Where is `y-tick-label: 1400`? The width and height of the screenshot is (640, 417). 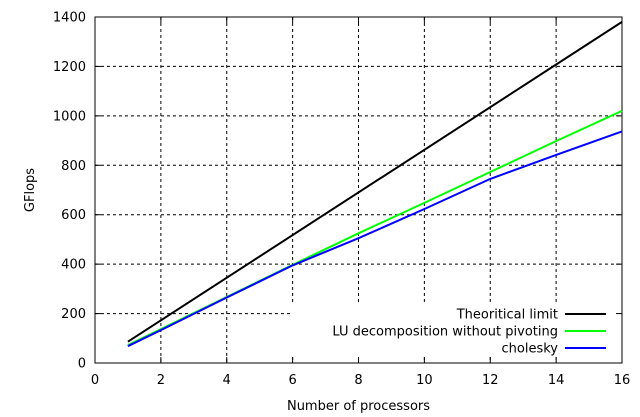 y-tick-label: 1400 is located at coordinates (69, 18).